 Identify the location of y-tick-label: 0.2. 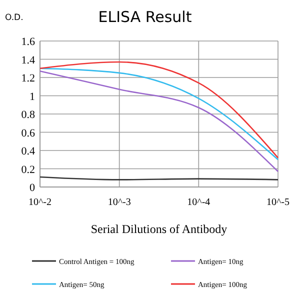
(28, 170).